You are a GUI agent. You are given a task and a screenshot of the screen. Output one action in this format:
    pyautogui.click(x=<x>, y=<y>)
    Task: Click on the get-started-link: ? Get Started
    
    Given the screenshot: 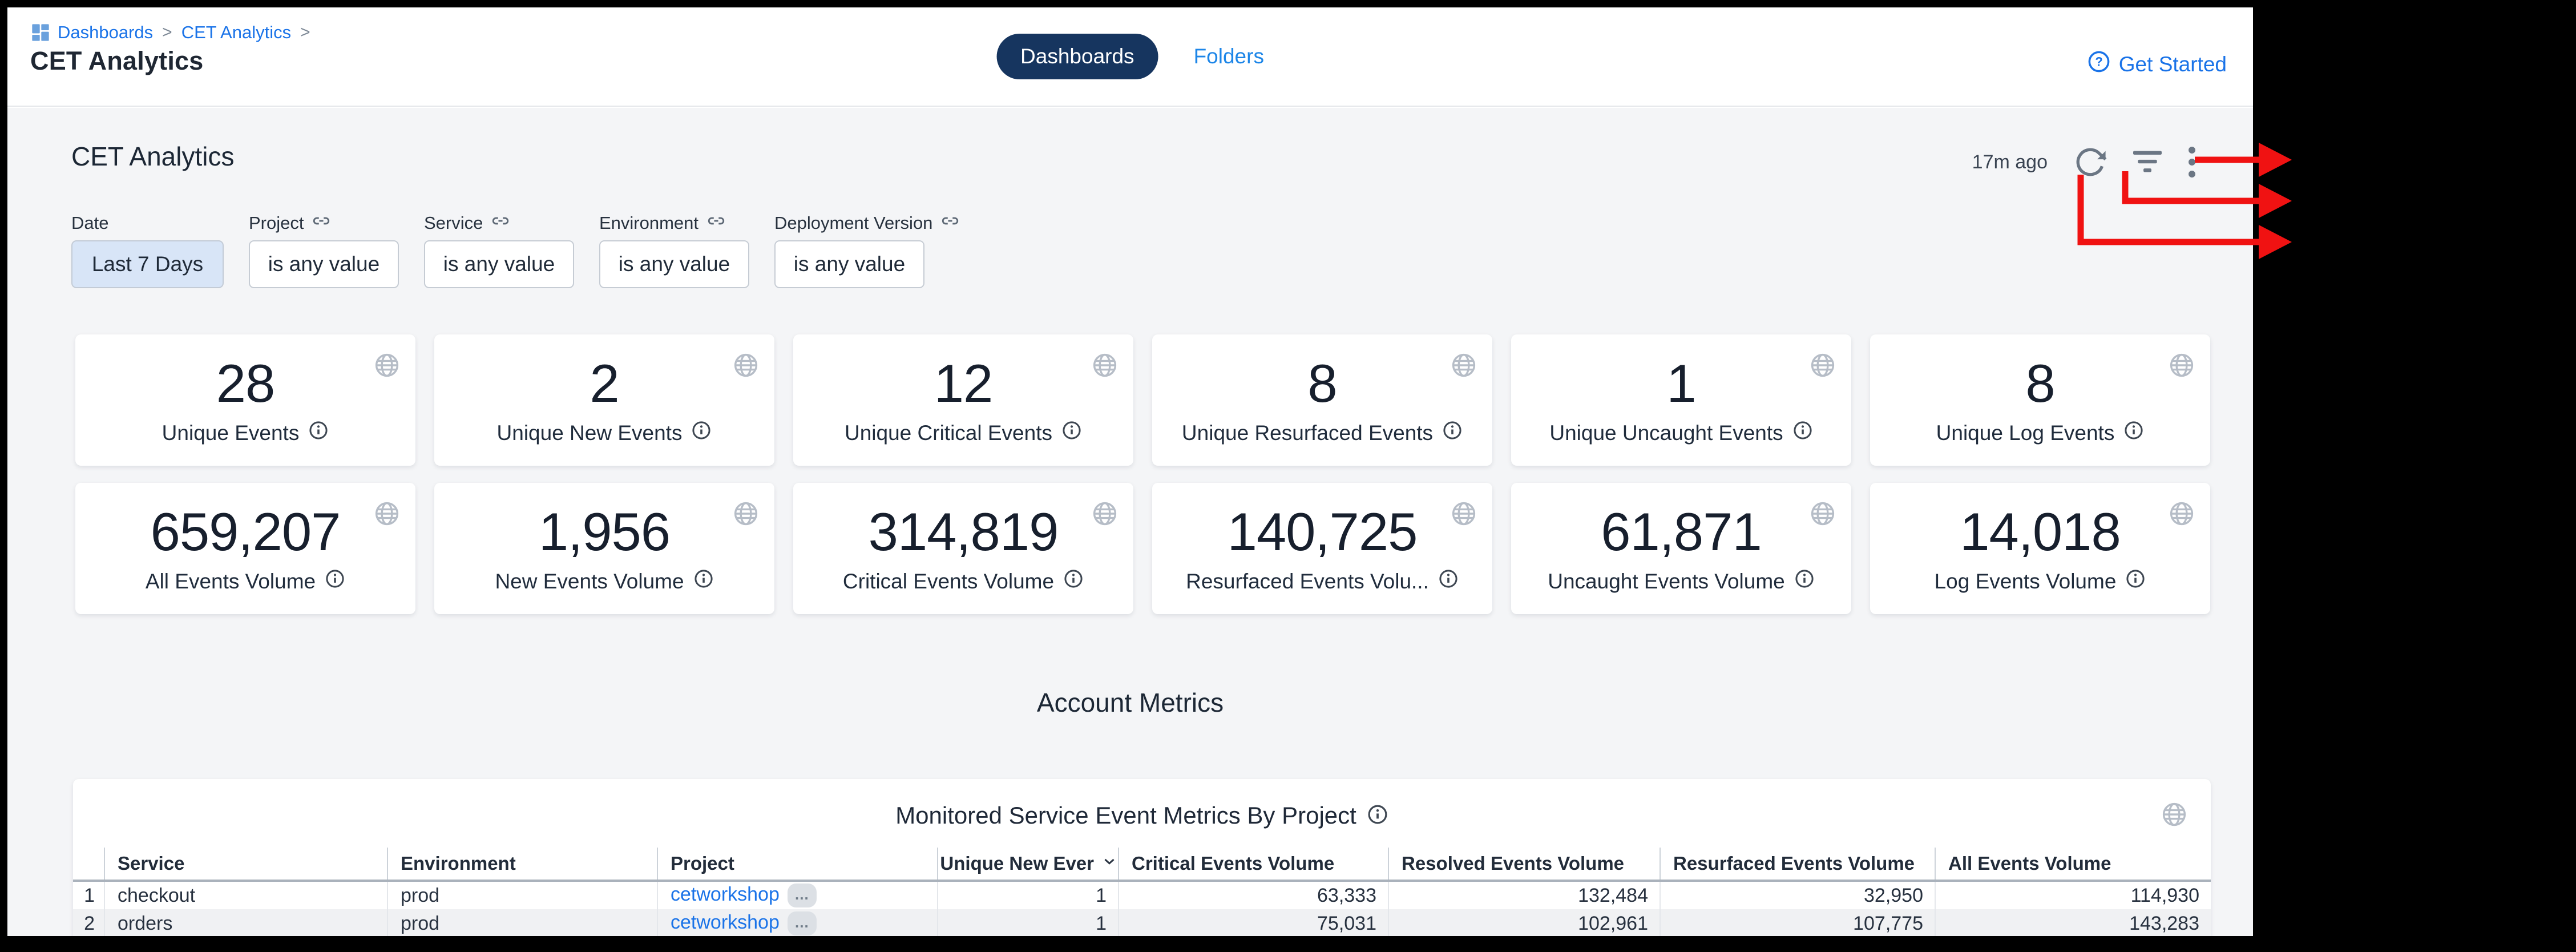 What is the action you would take?
    pyautogui.click(x=2157, y=64)
    